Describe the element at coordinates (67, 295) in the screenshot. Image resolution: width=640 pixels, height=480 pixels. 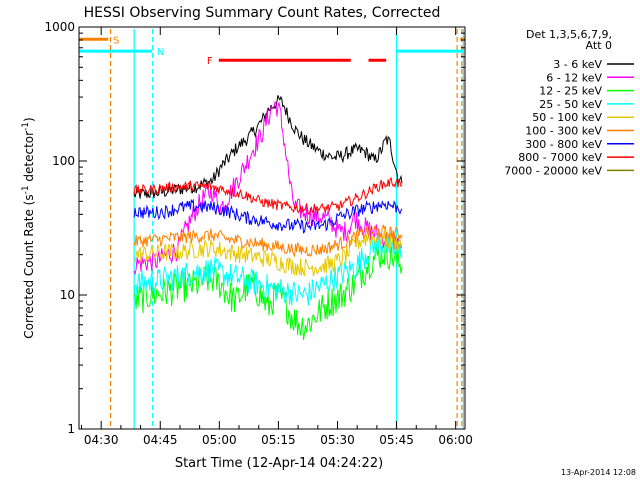
I see `y-tick-label-10: 10` at that location.